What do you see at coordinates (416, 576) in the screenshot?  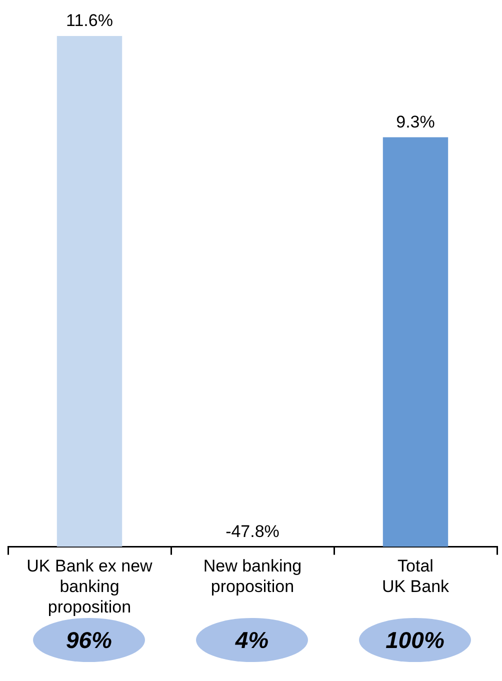 I see `x-tick-label: Total UK Bank` at bounding box center [416, 576].